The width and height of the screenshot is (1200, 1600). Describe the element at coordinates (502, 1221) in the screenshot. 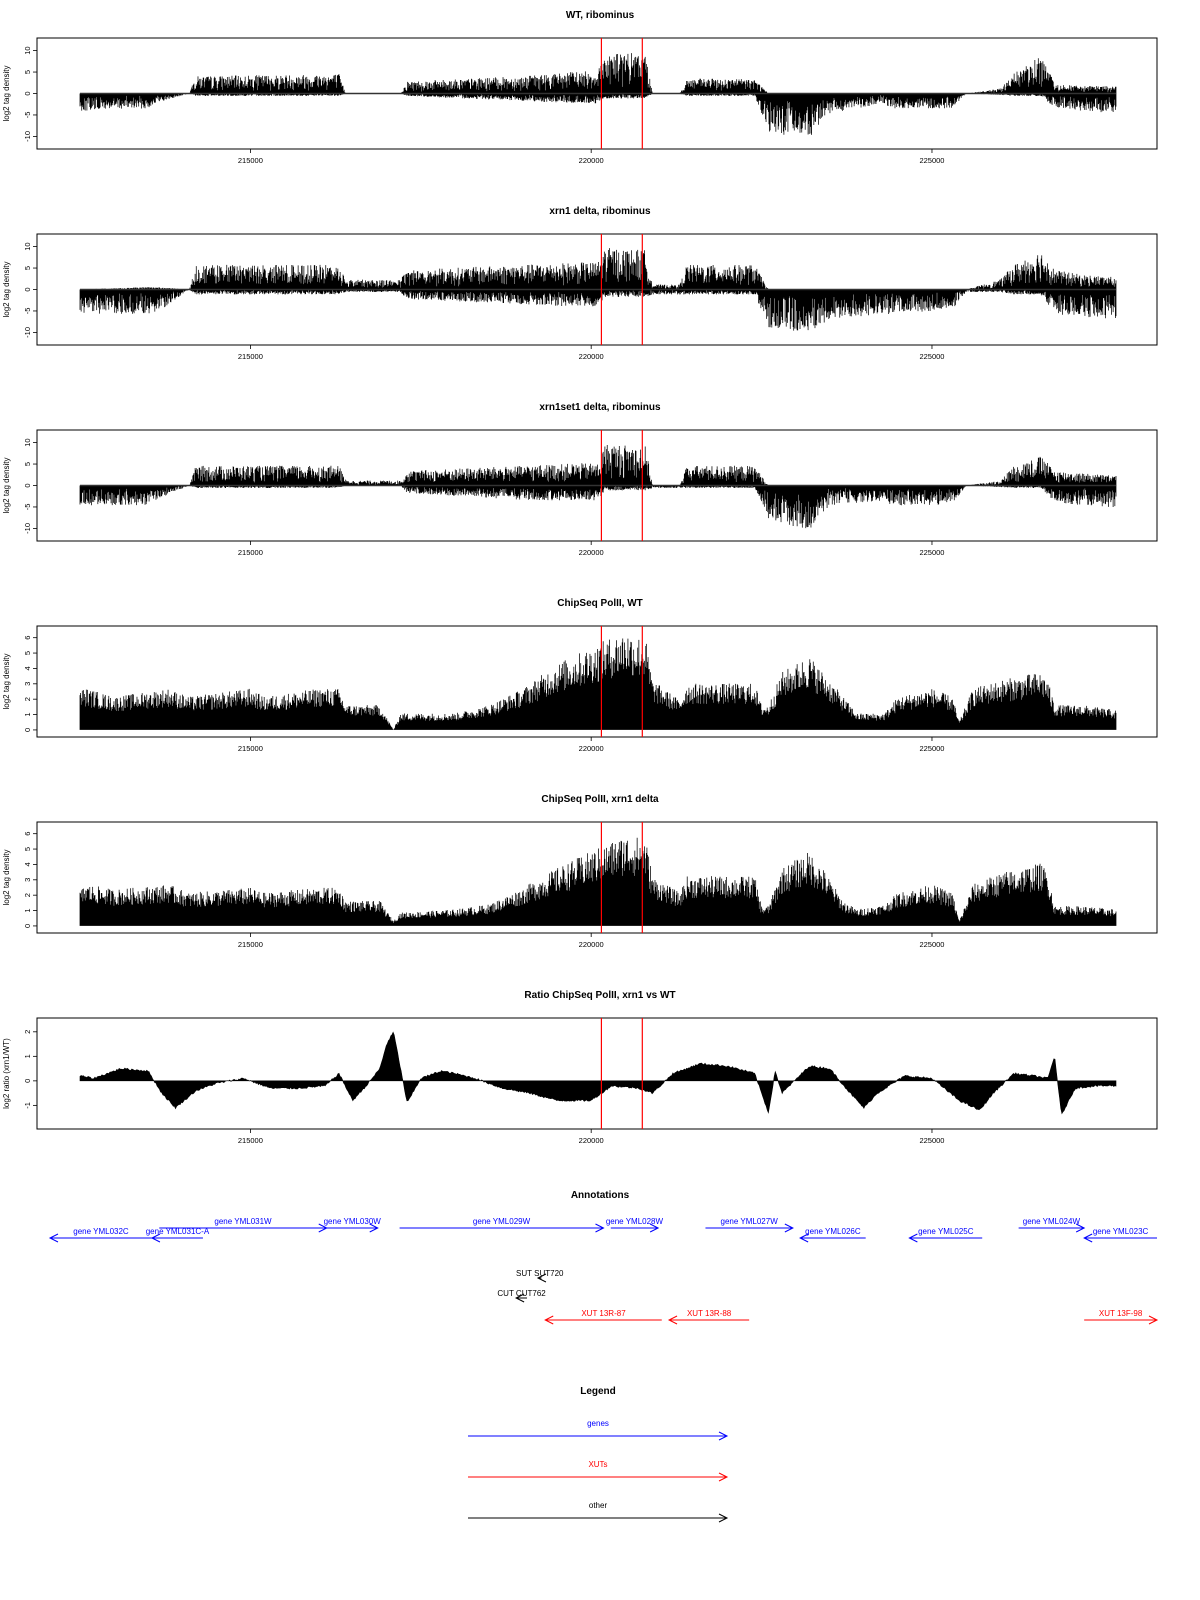

I see `annotation-label: gene YML029W` at that location.